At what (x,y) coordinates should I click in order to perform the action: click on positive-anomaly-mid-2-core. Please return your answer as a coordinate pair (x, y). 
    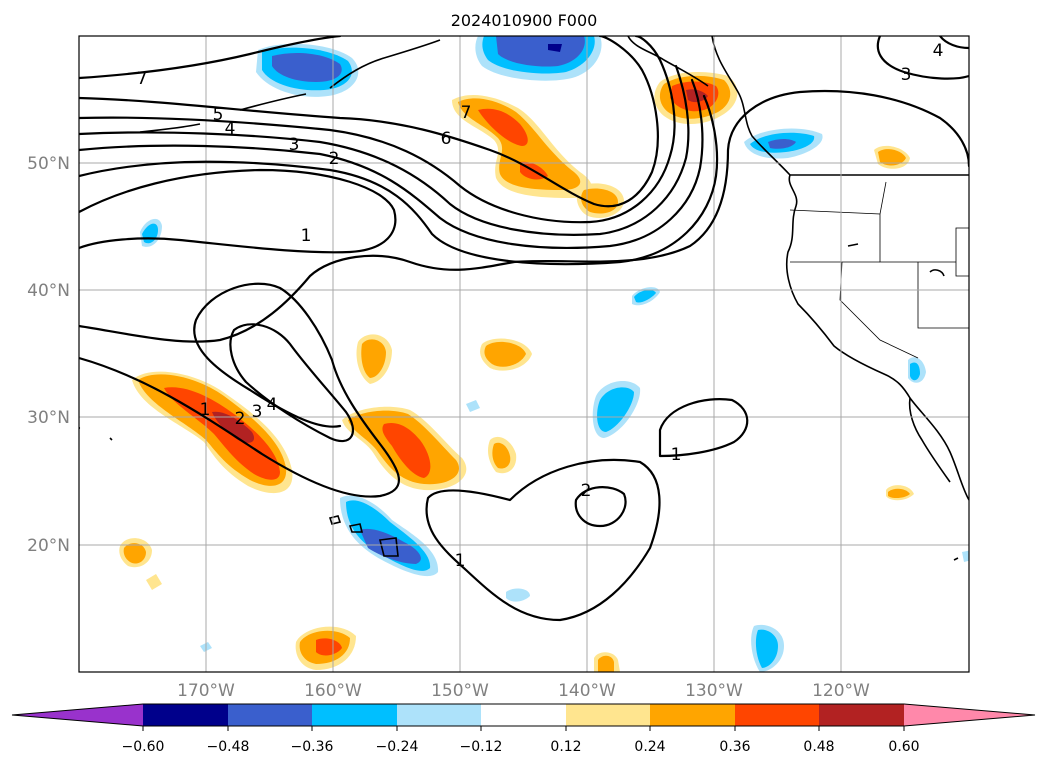
    Looking at the image, I should click on (505, 354).